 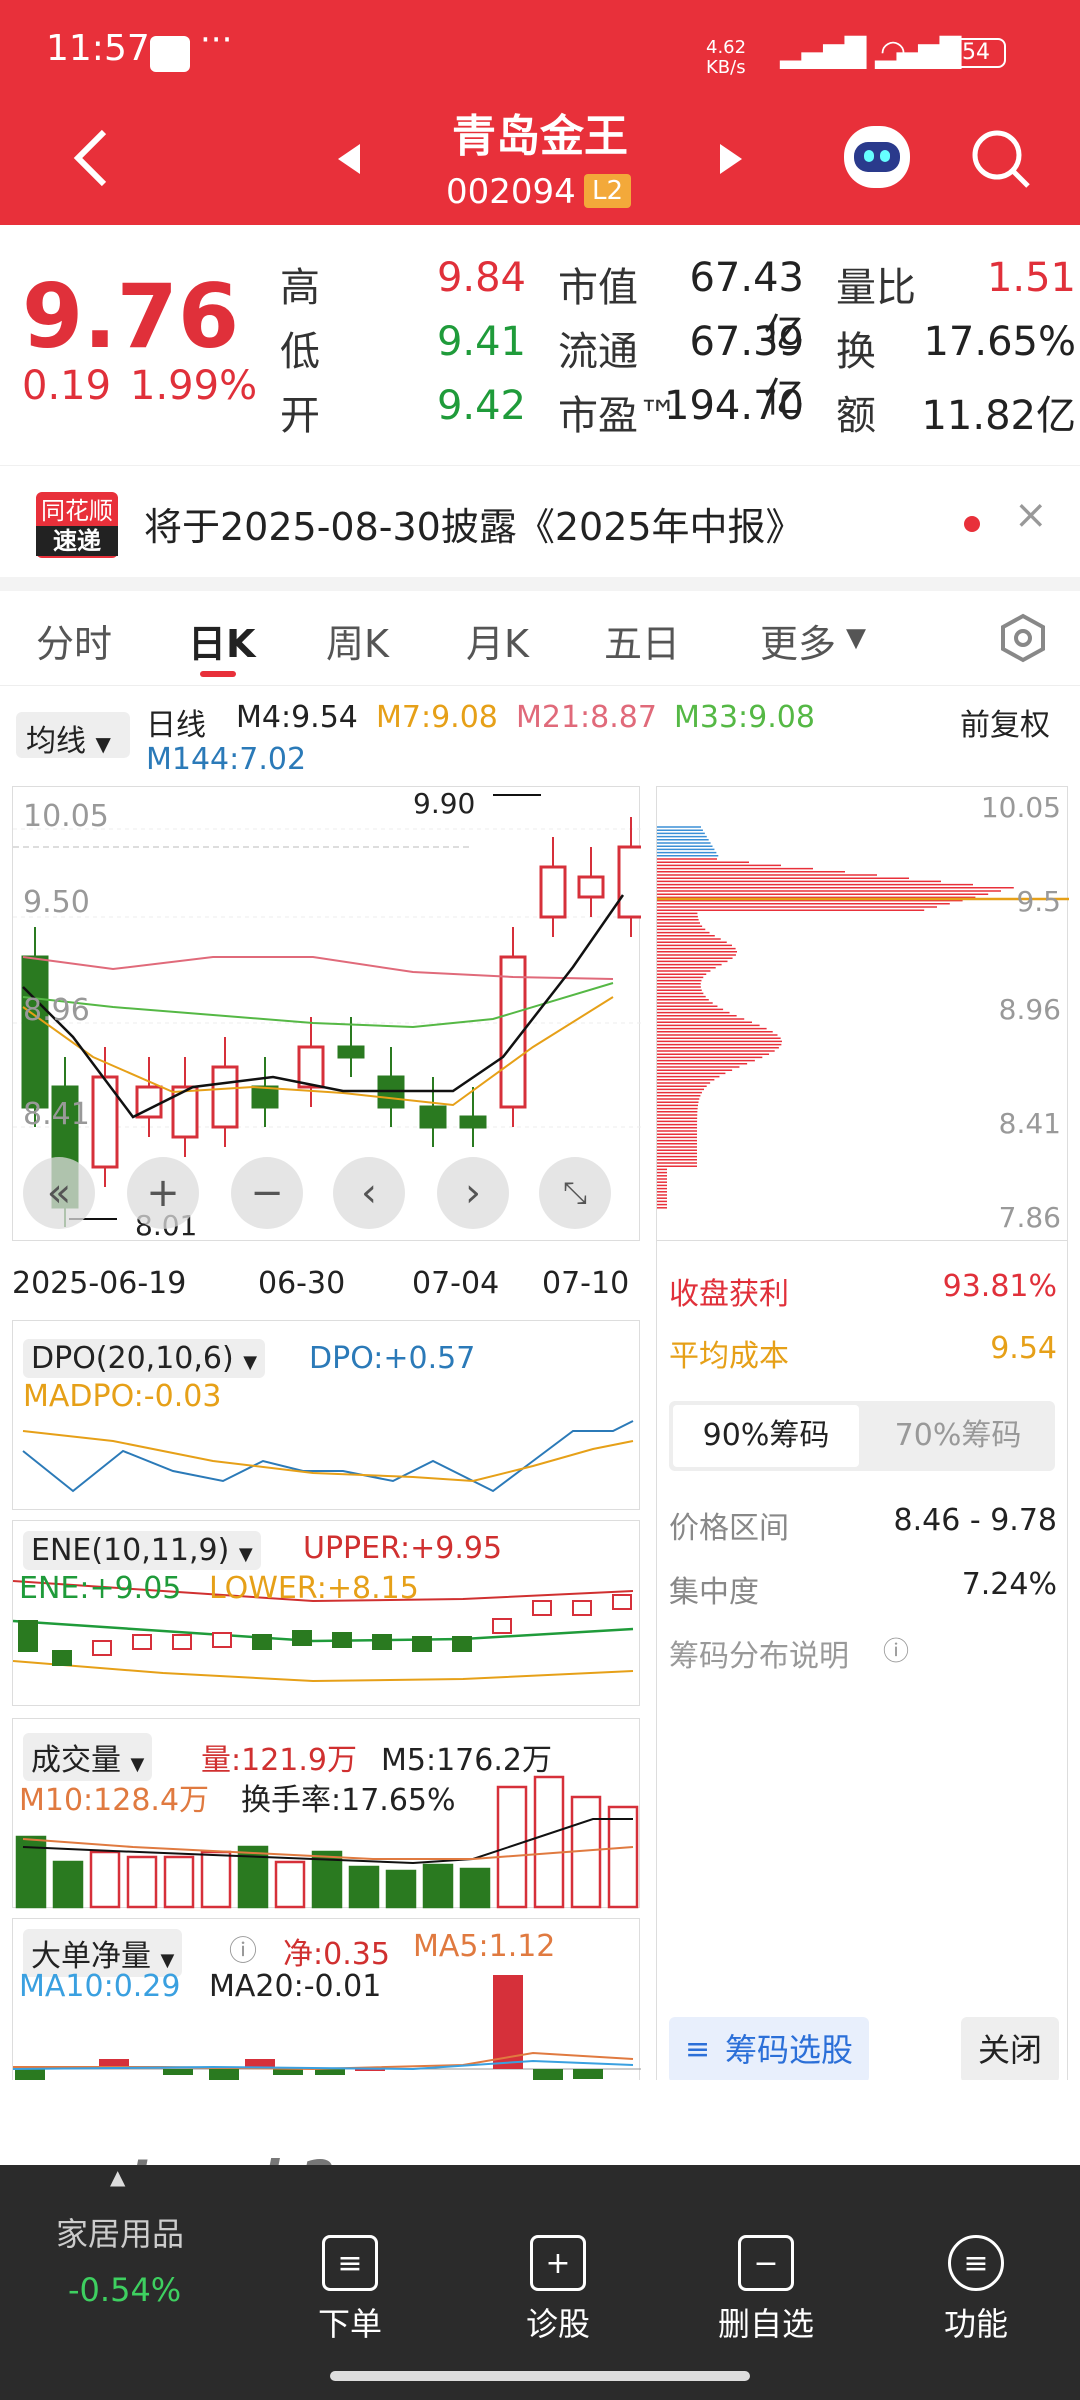 I want to click on volume-select: 成交量 ▼, so click(x=88, y=1757).